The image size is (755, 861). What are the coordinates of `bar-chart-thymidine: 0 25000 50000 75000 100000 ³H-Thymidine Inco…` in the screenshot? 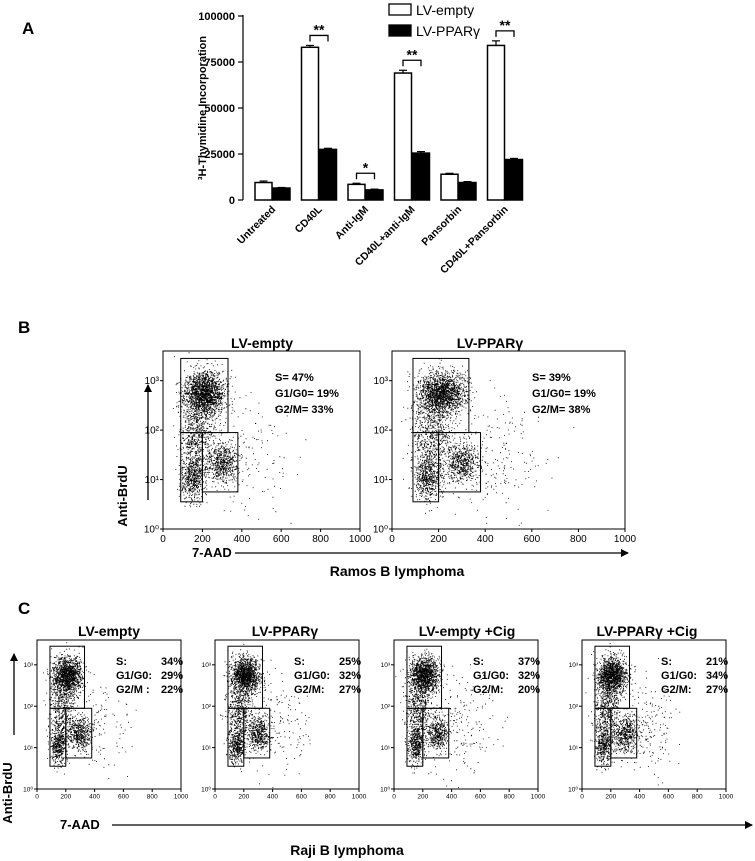 It's located at (360, 139).